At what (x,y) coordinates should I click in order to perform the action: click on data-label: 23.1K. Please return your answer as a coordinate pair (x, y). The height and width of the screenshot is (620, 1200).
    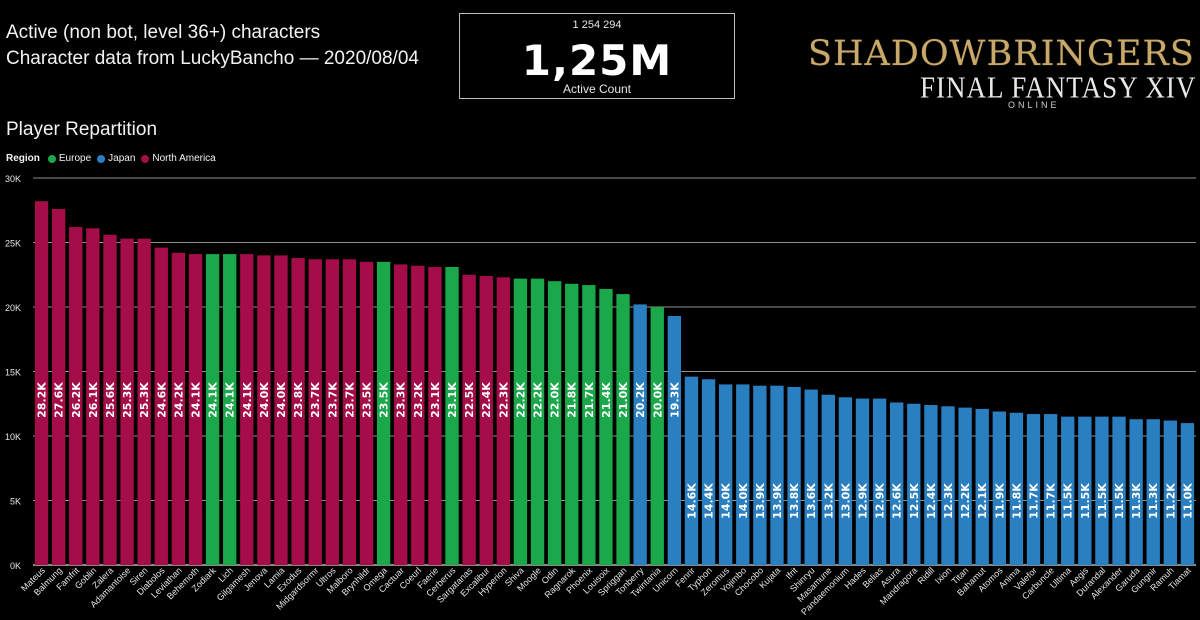
    Looking at the image, I should click on (452, 400).